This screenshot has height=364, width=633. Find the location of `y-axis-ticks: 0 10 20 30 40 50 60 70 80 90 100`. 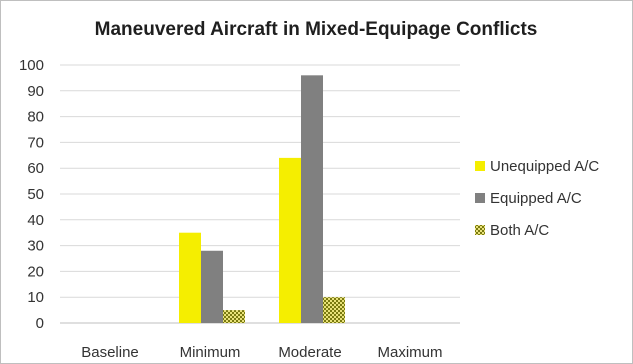

y-axis-ticks: 0 10 20 30 40 50 60 70 80 90 100 is located at coordinates (31, 194).